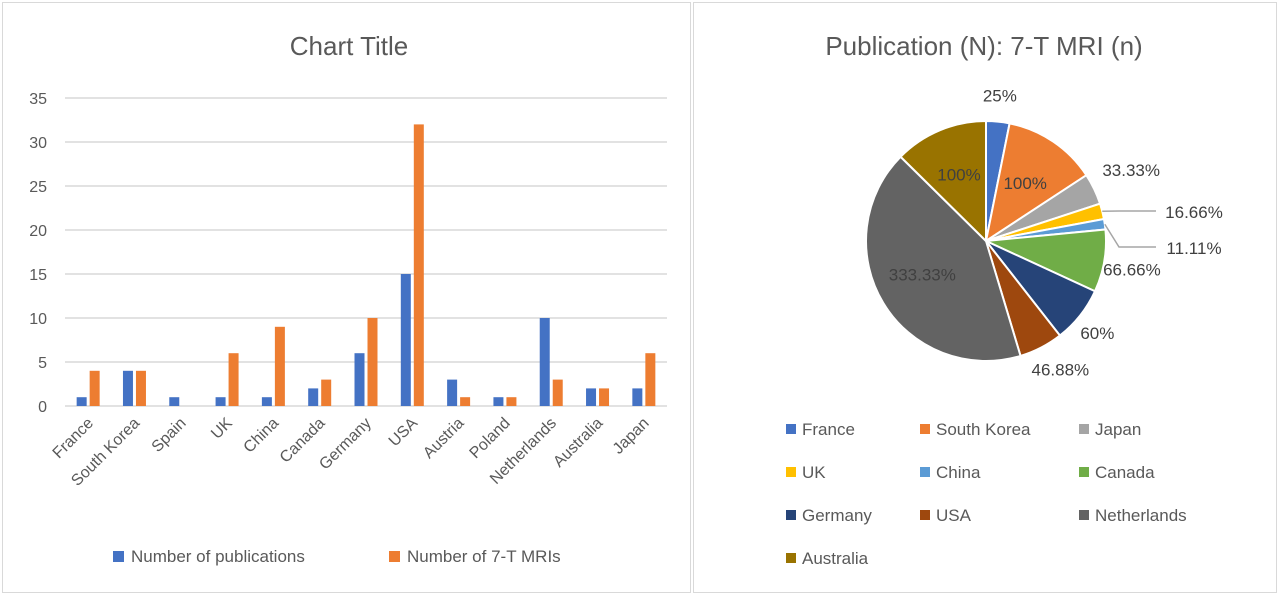 The image size is (1280, 597). I want to click on legend-label: Germany, so click(837, 515).